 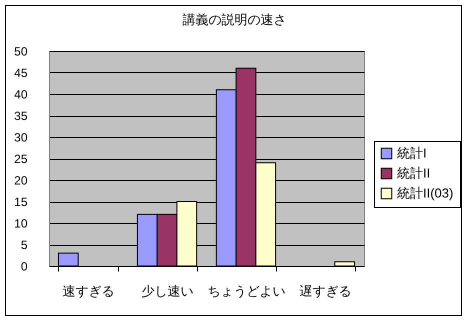 What do you see at coordinates (21, 116) in the screenshot?
I see `y-tick-label: 35` at bounding box center [21, 116].